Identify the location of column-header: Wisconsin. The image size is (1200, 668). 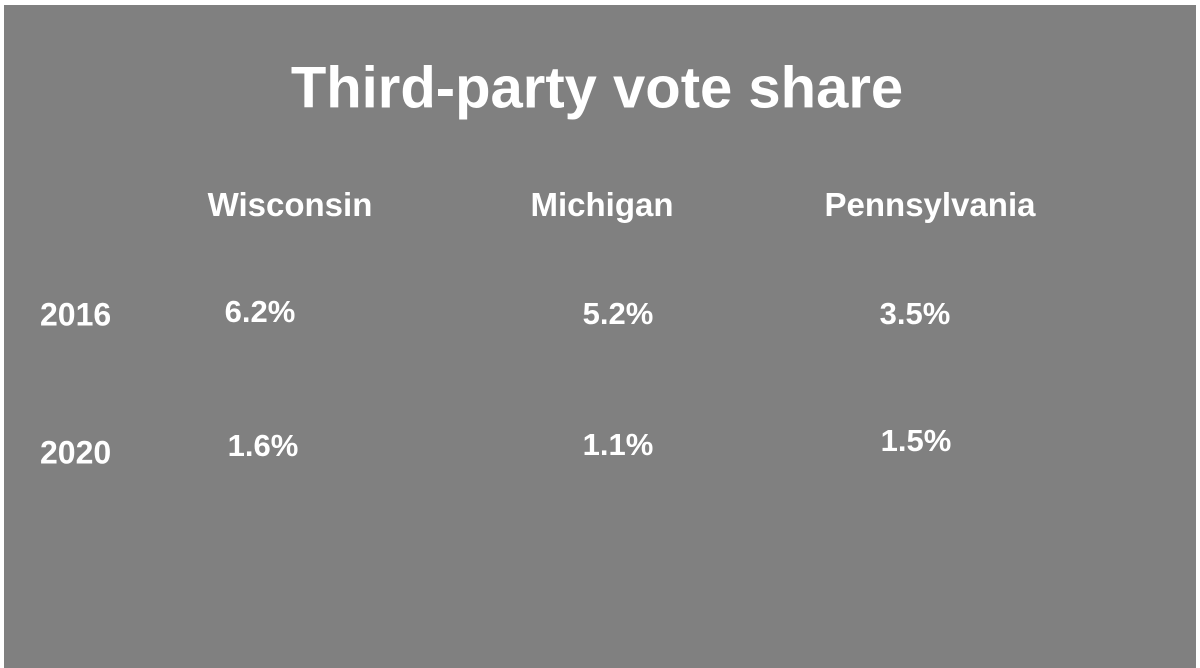
(290, 204).